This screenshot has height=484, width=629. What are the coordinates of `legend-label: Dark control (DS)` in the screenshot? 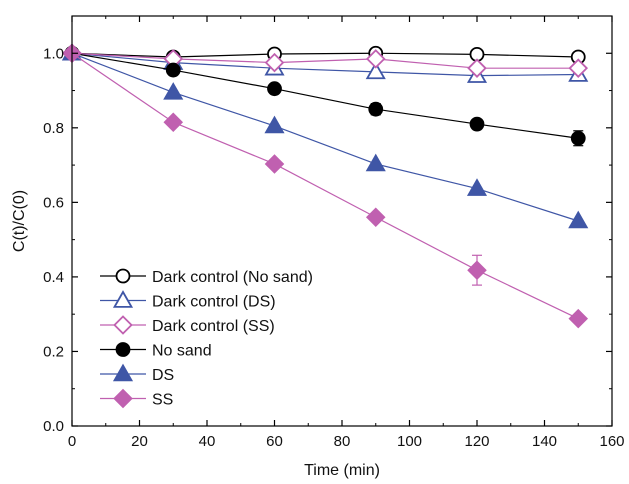 It's located at (214, 302).